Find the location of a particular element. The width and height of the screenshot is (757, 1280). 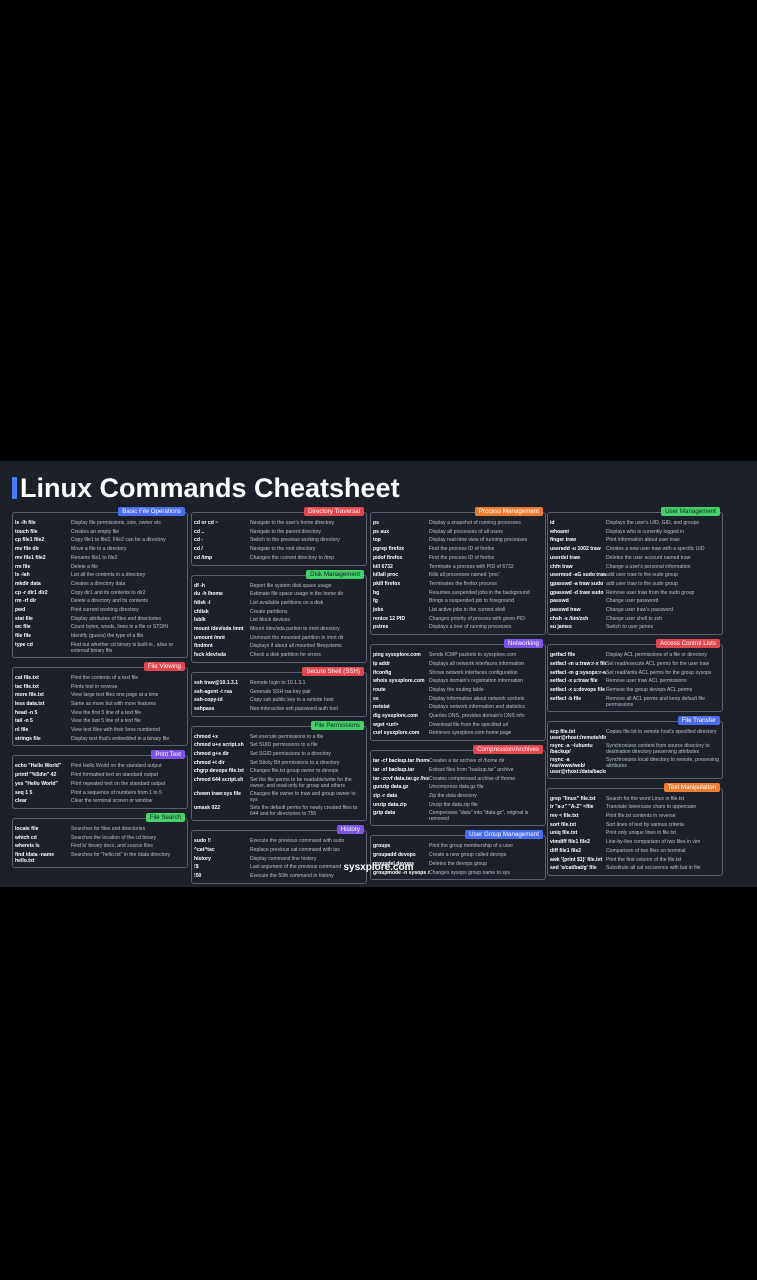

command-row: lsblk List block devices is located at coordinates (279, 620).